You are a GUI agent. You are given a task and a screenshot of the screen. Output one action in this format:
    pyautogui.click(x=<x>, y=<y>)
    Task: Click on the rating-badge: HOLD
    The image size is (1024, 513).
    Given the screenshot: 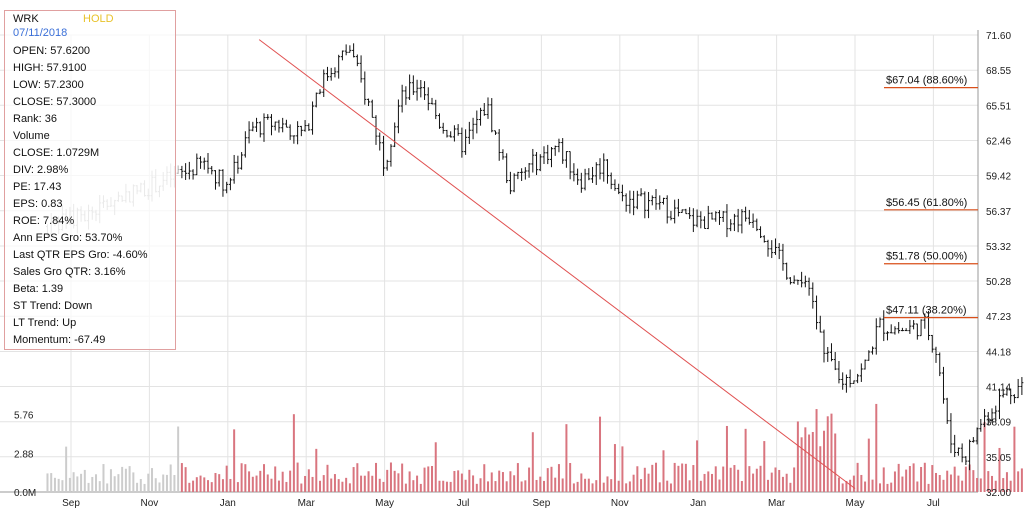 What is the action you would take?
    pyautogui.click(x=98, y=19)
    